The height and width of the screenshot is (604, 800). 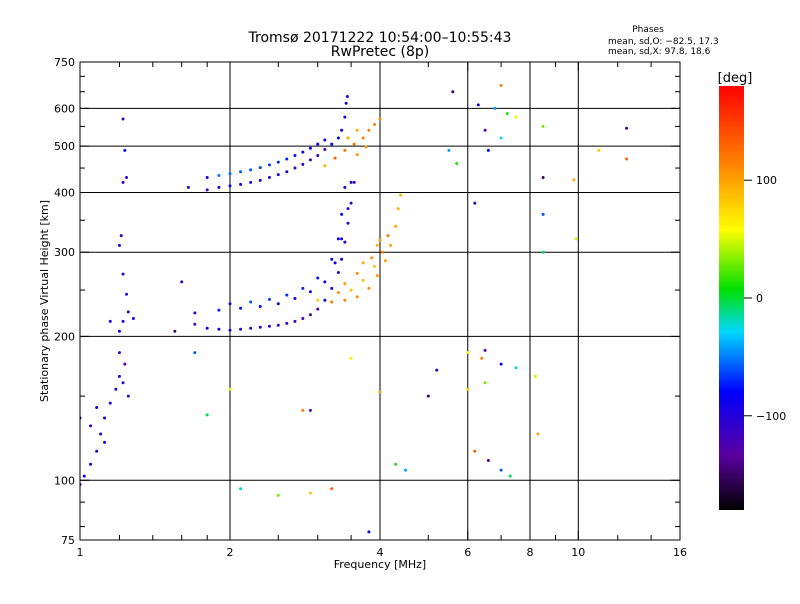 I want to click on y-tick-label: 300, so click(x=64, y=252).